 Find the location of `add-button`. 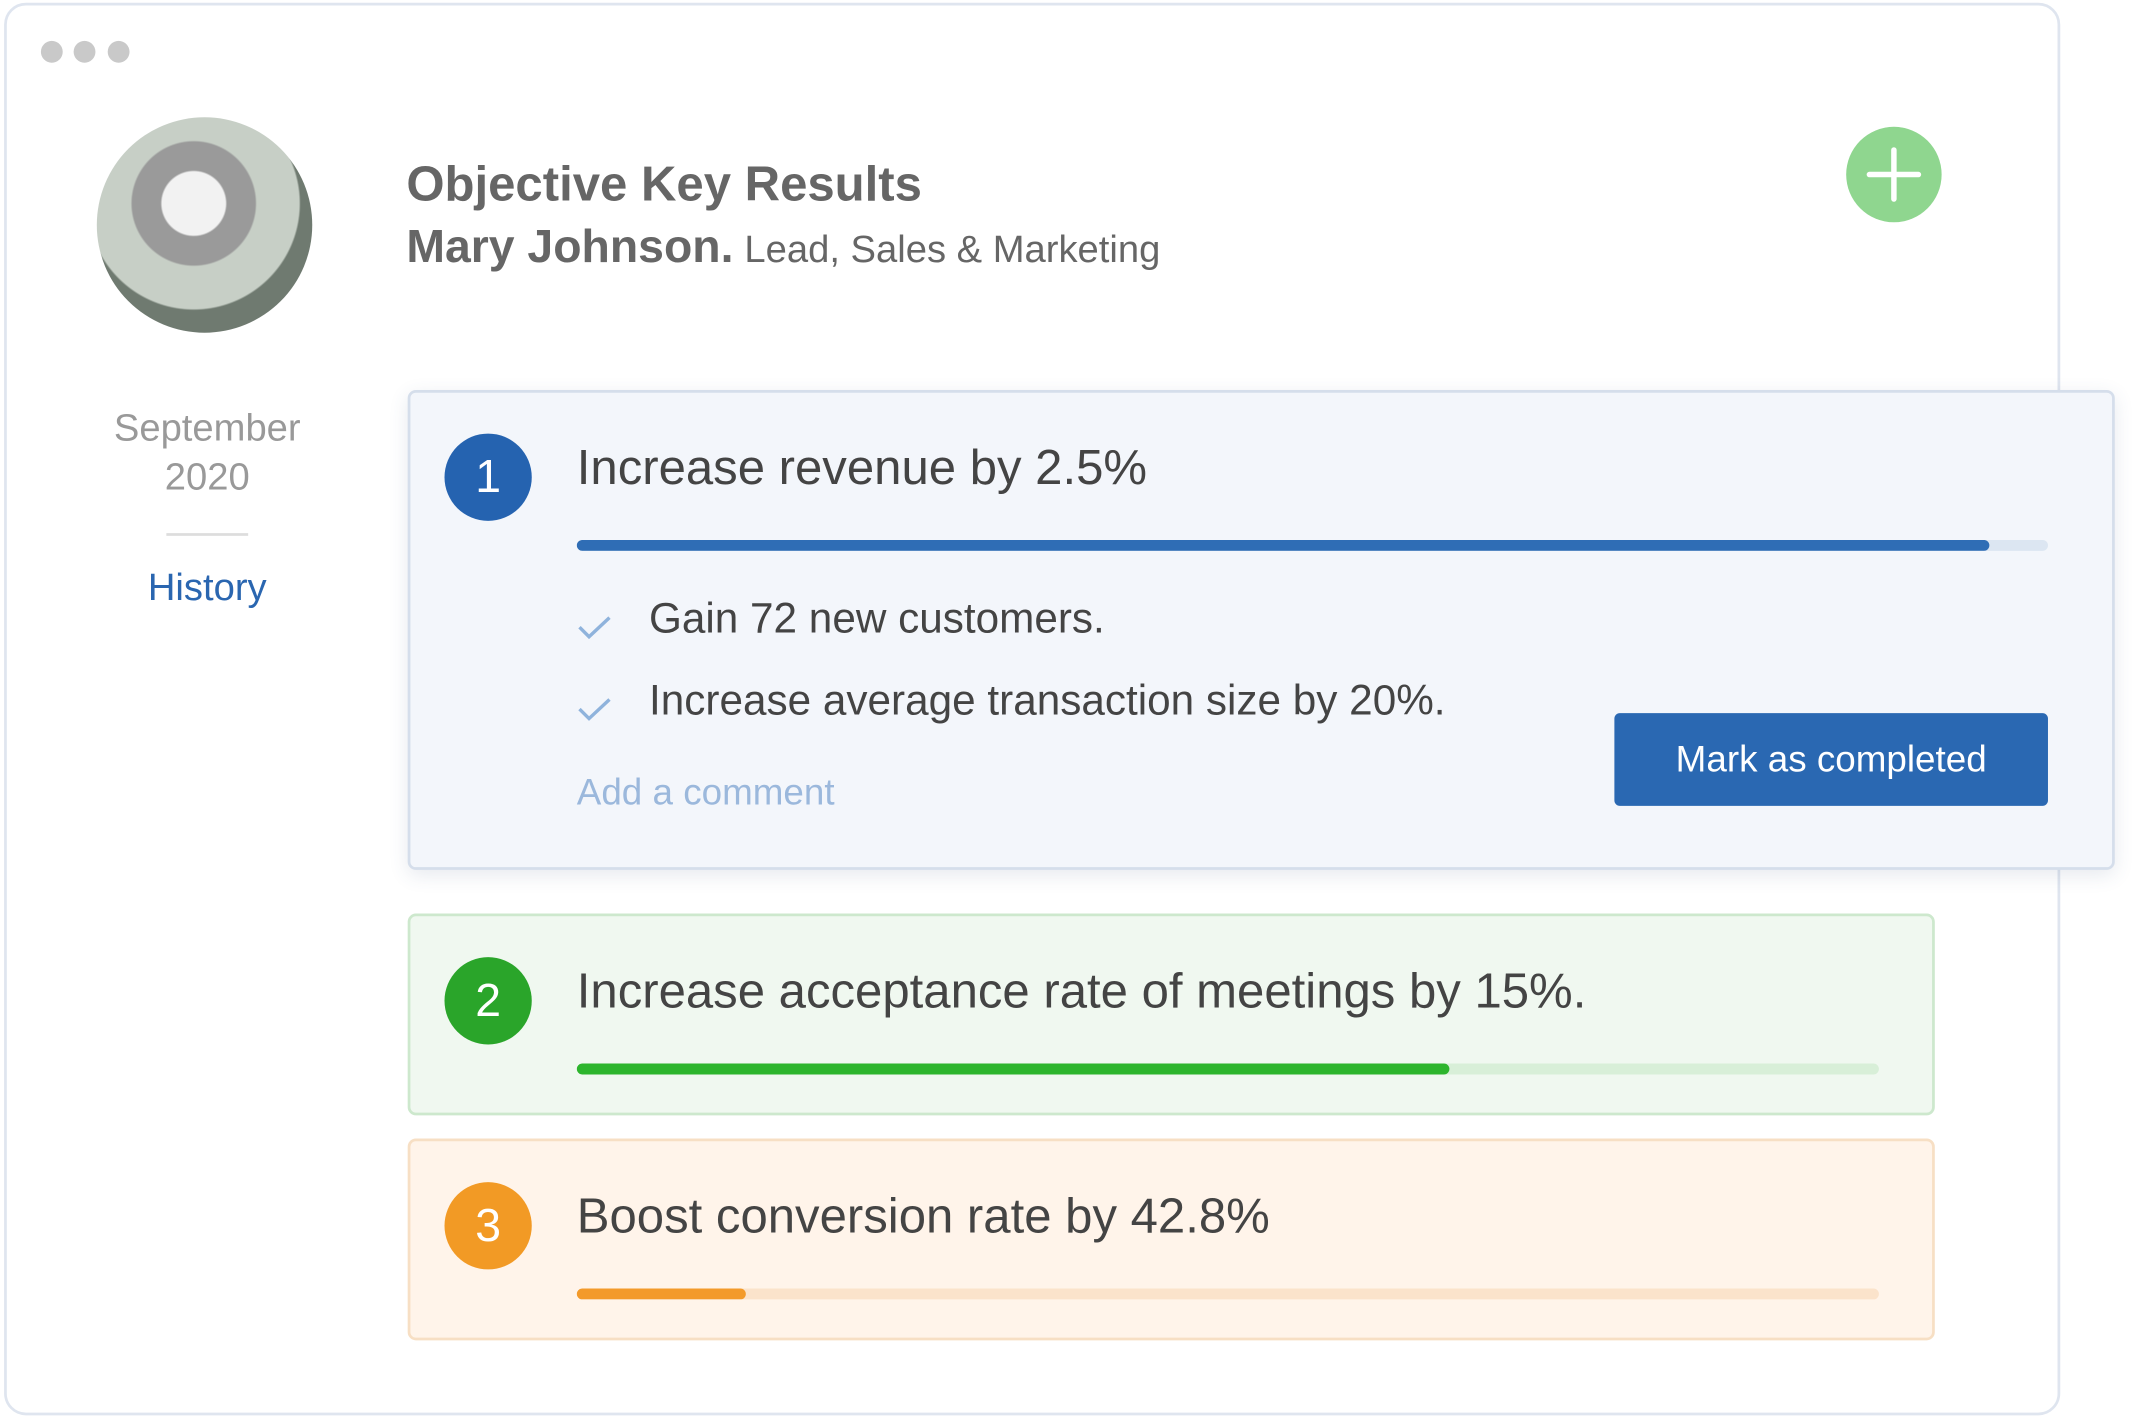

add-button is located at coordinates (1894, 174).